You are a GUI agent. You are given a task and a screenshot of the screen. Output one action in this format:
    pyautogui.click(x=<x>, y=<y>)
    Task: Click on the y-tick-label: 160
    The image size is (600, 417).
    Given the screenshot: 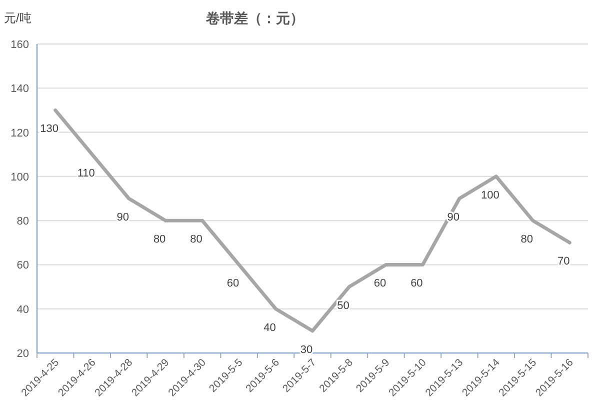 What is the action you would take?
    pyautogui.click(x=19, y=45)
    